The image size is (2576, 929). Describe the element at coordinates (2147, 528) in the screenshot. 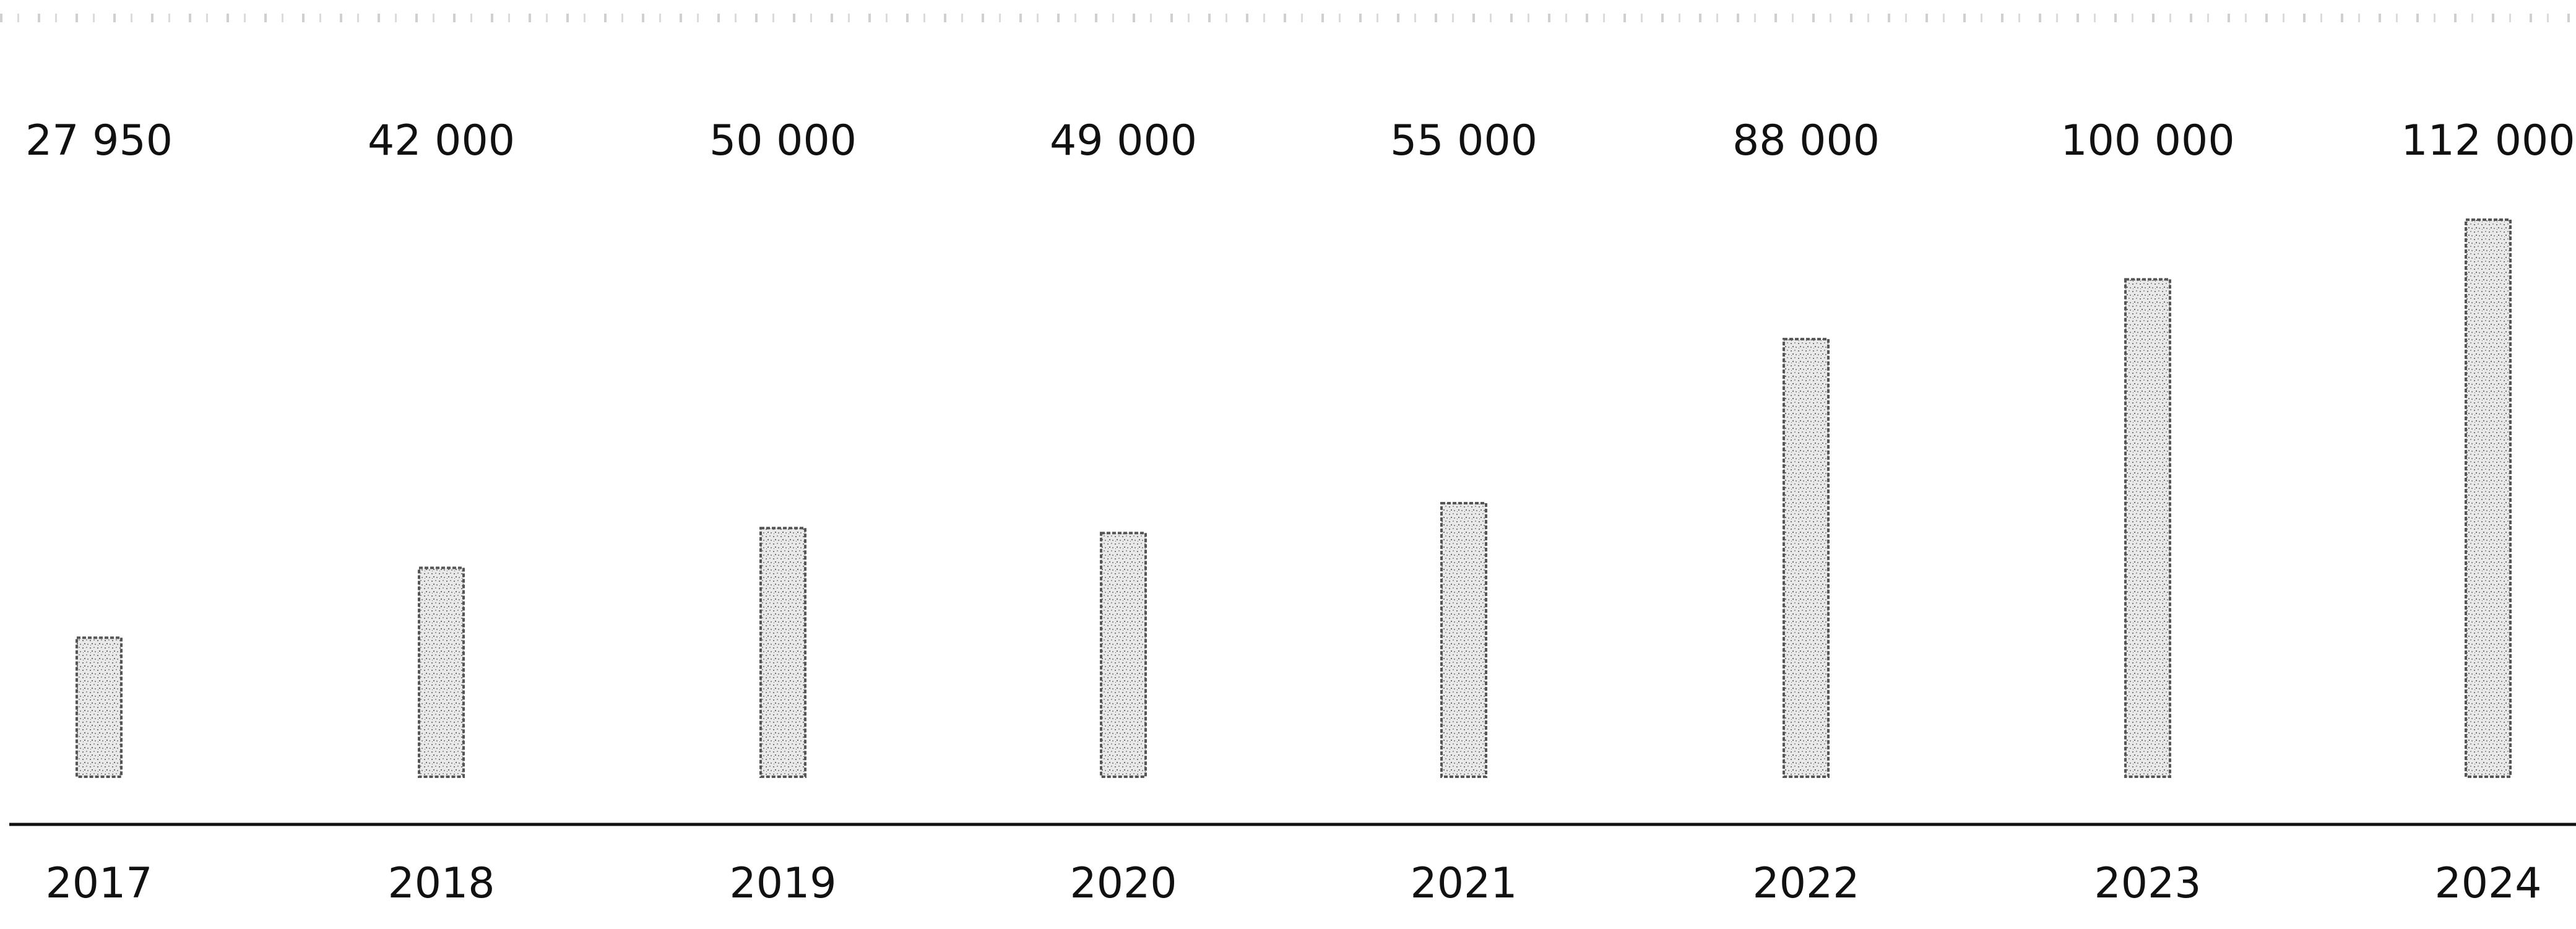

I see `bar-2023` at that location.